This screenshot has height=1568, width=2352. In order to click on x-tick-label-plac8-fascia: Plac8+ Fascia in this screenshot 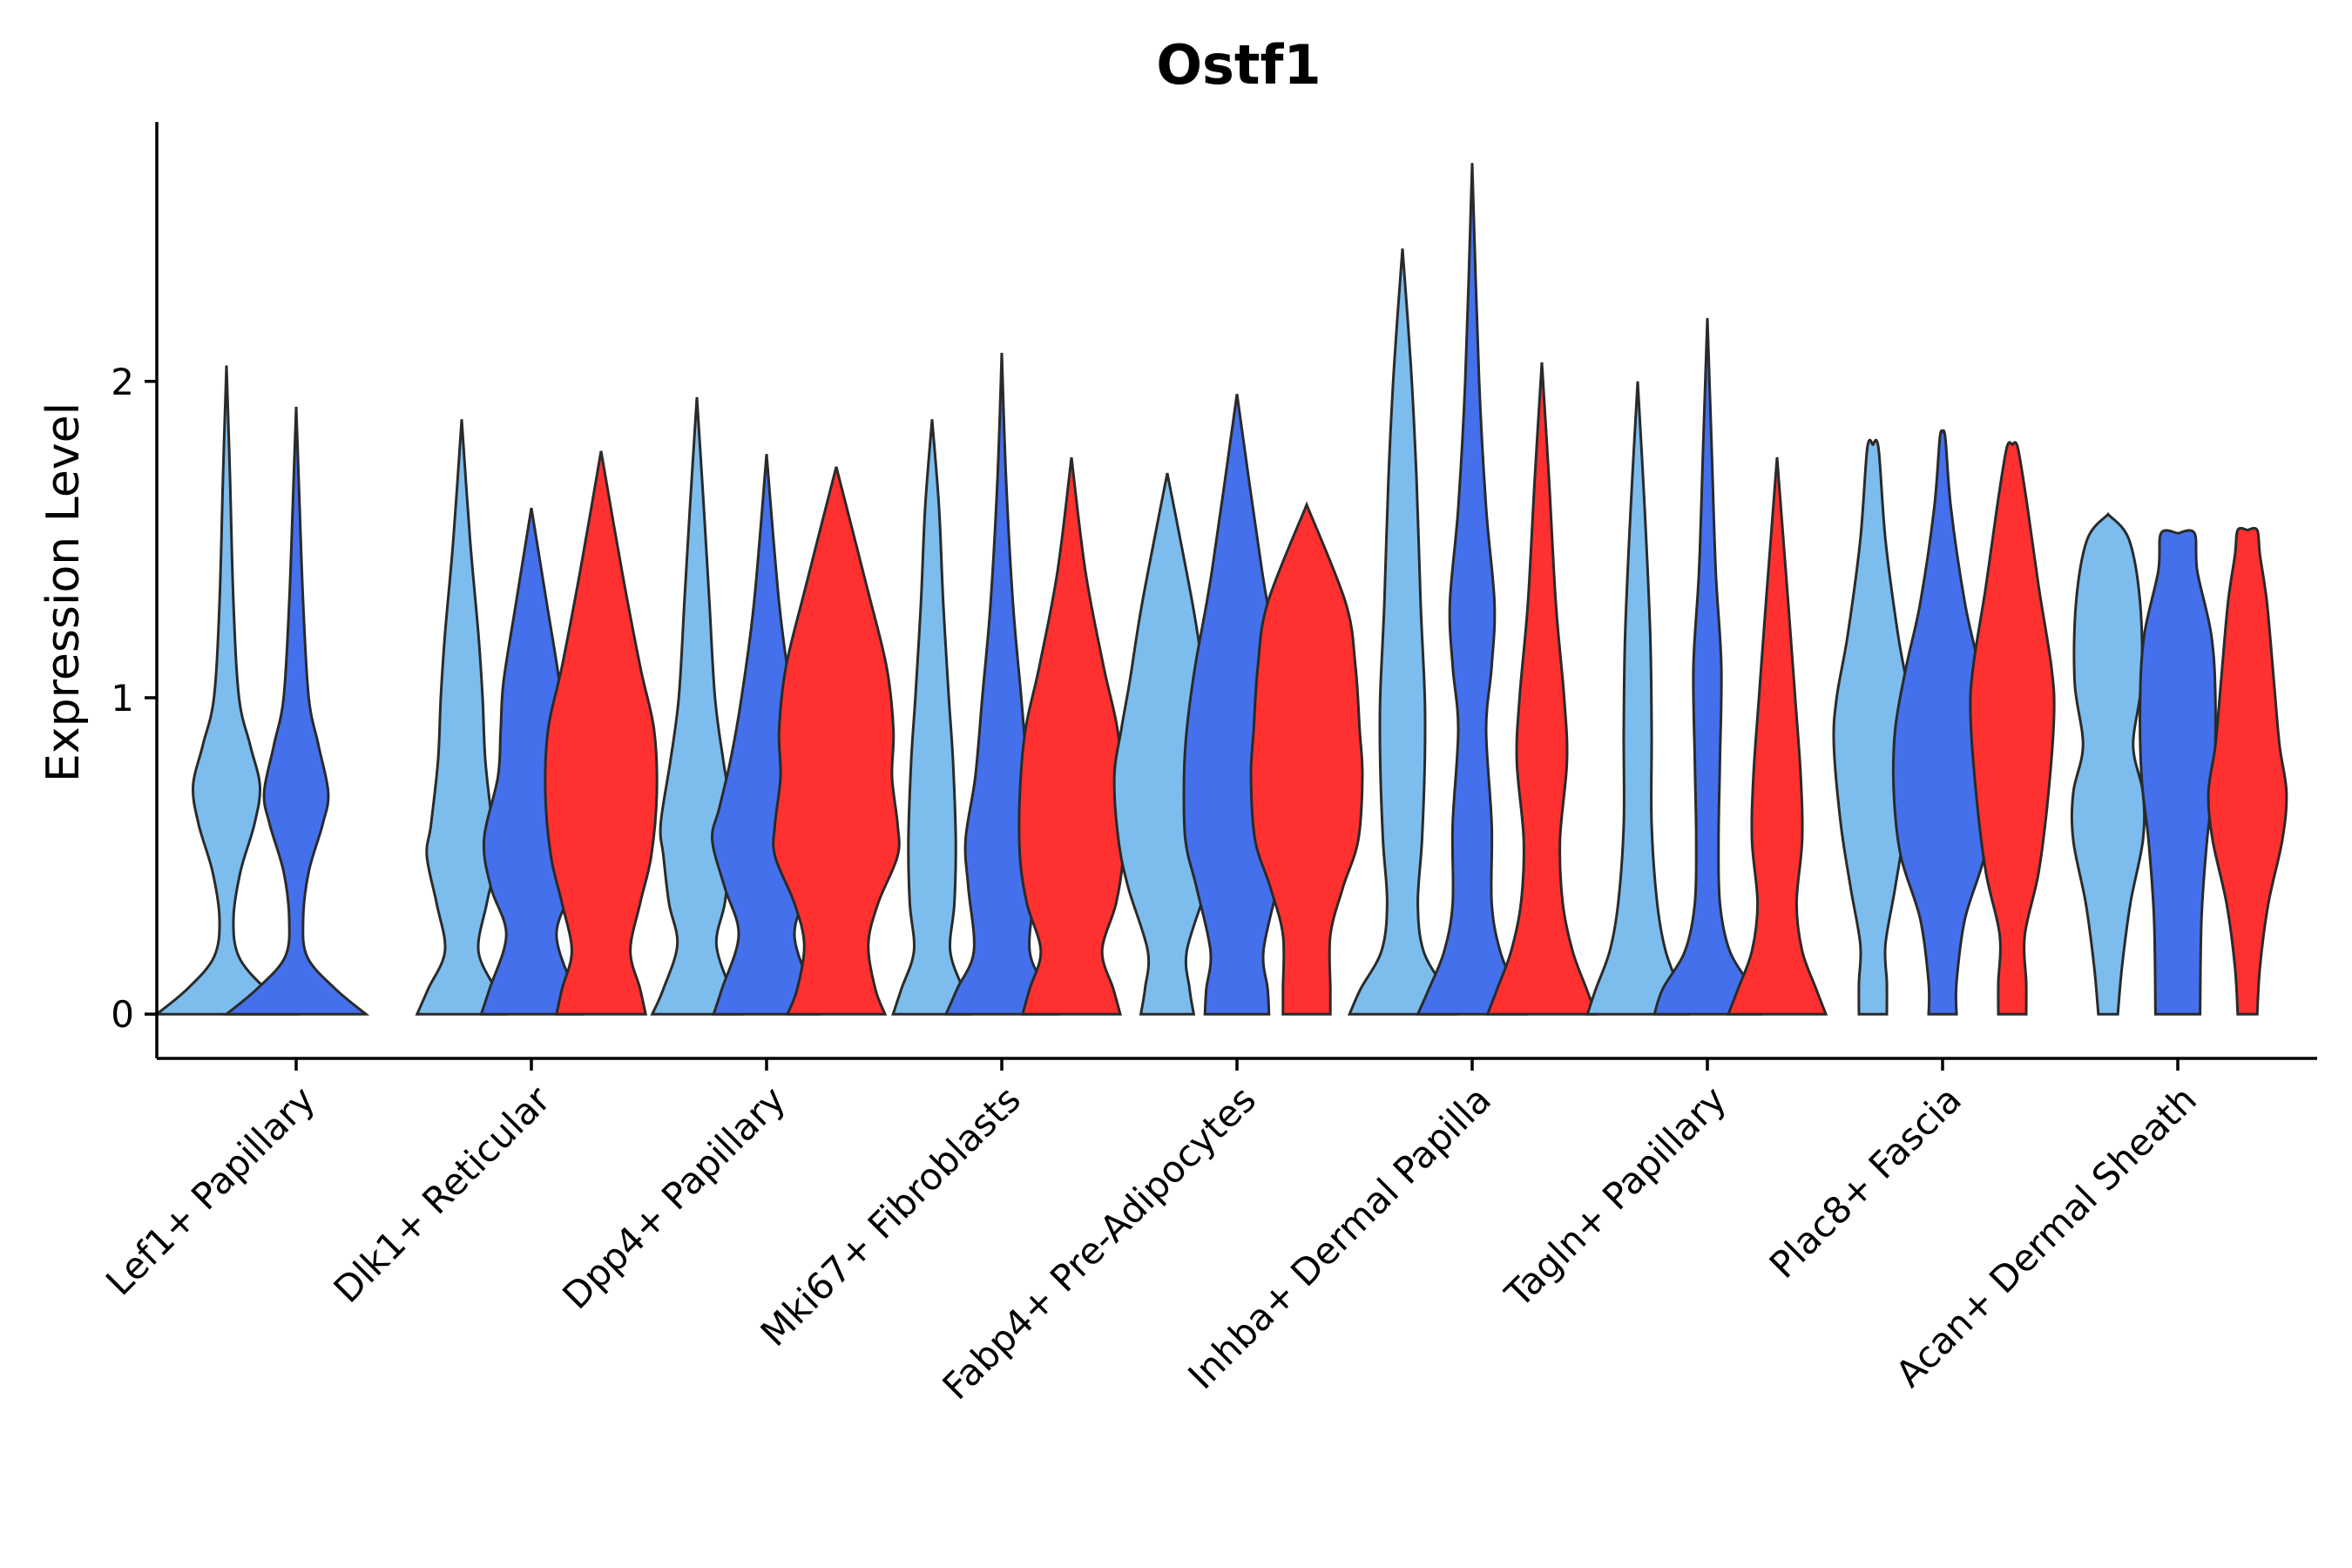, I will do `click(1865, 1182)`.